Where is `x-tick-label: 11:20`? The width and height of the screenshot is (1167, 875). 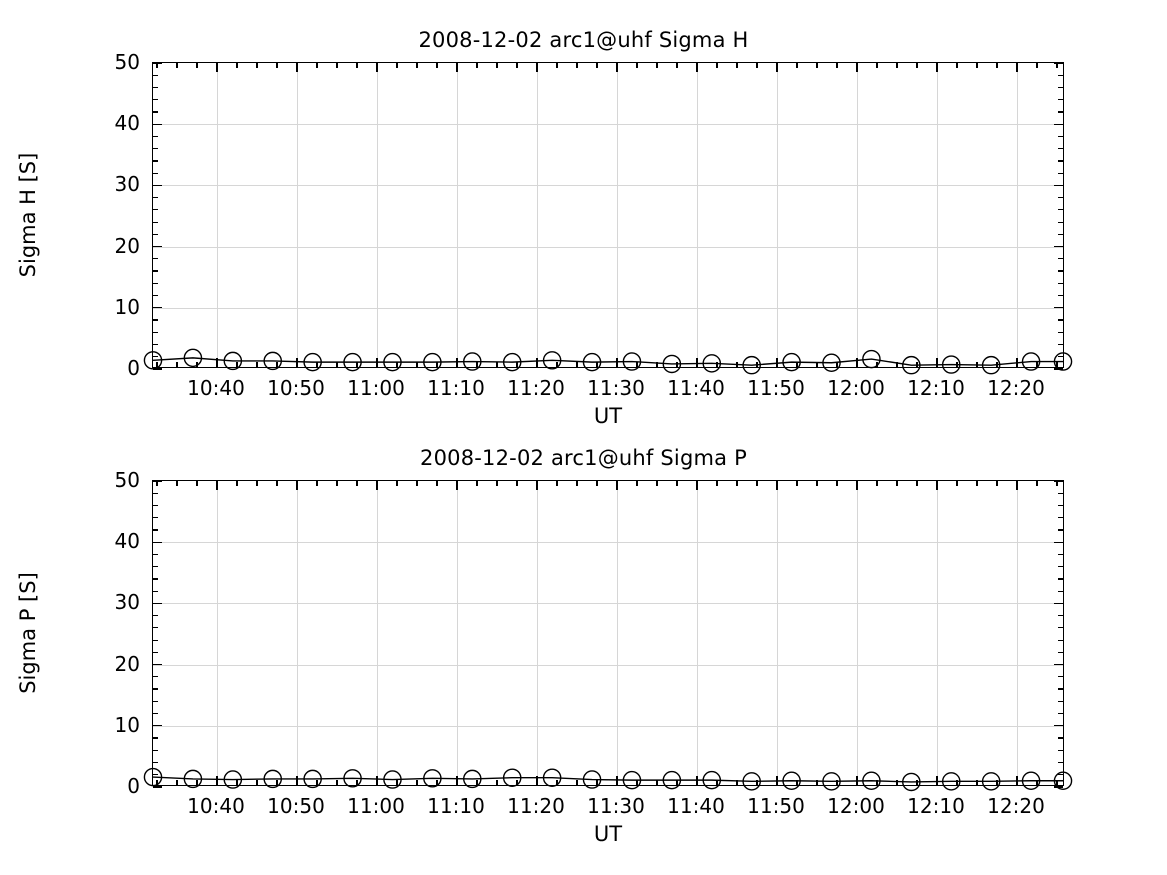
x-tick-label: 11:20 is located at coordinates (536, 388).